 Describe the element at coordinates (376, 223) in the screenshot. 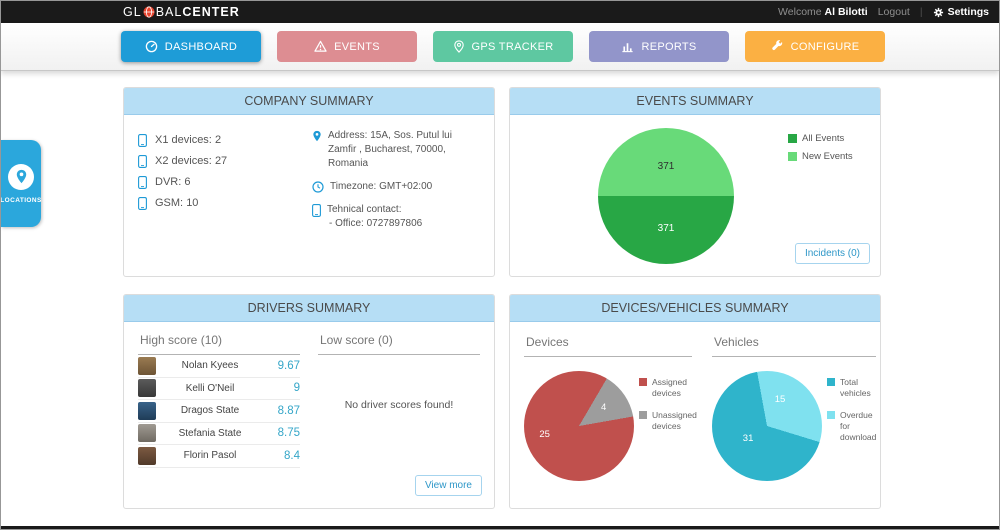

I see `contact-office: - Office: 0727897806` at that location.